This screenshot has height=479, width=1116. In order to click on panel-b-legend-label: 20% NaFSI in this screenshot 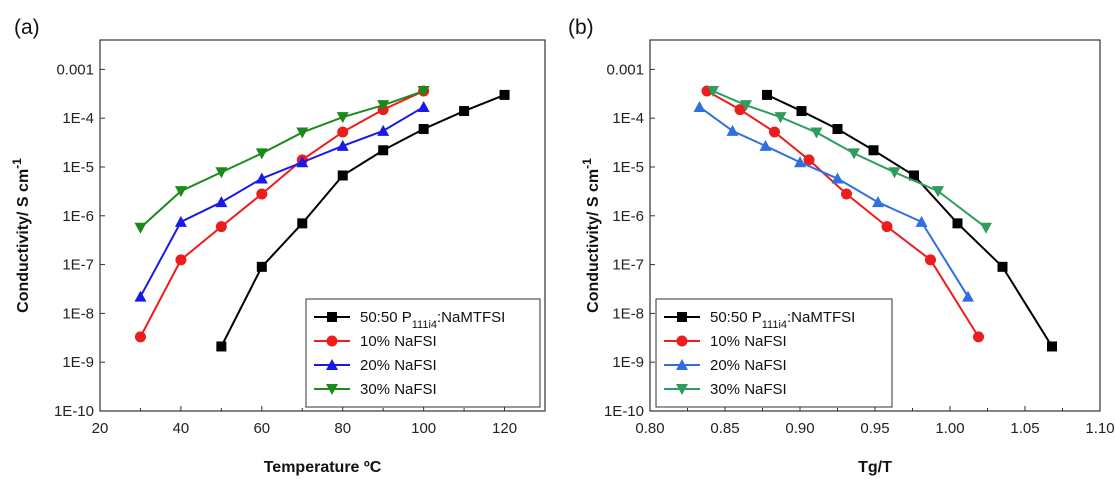, I will do `click(748, 365)`.